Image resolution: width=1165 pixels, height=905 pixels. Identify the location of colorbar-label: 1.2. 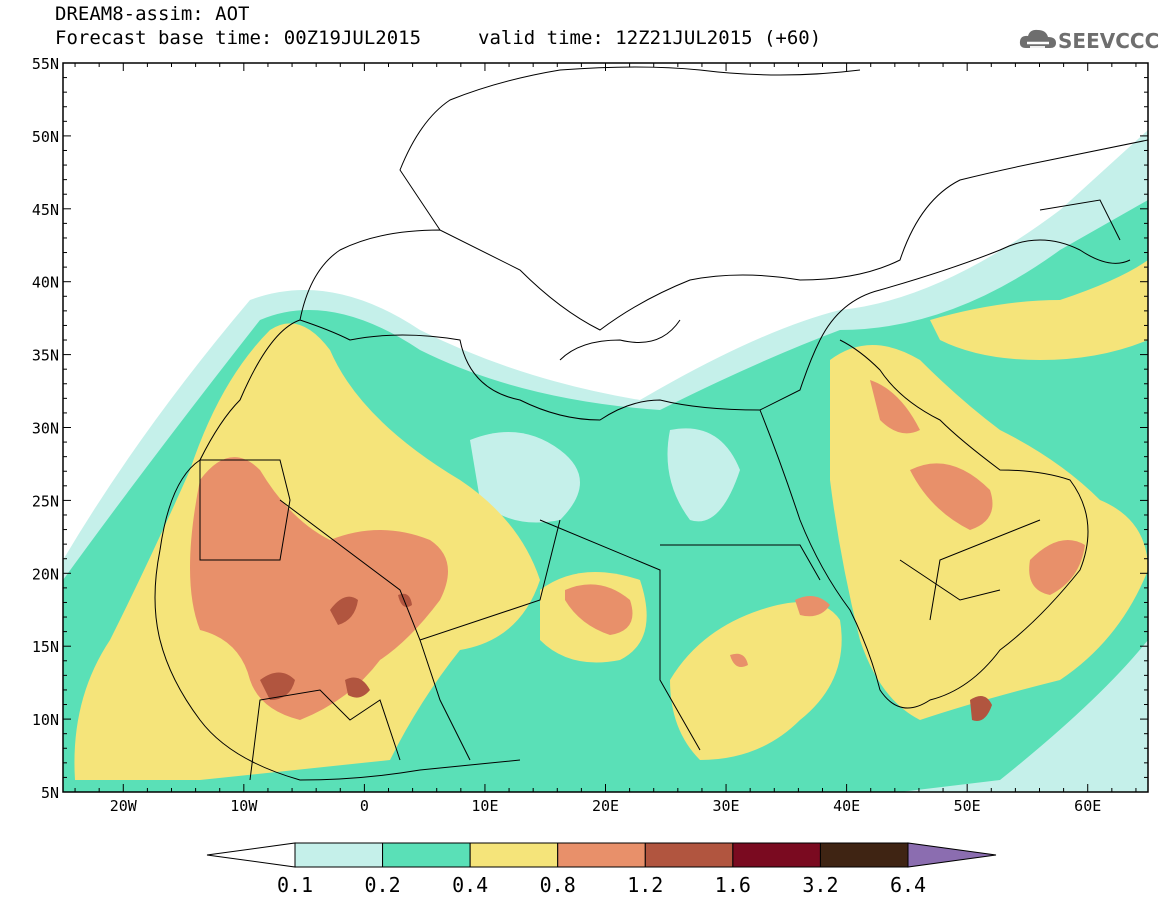
(645, 885).